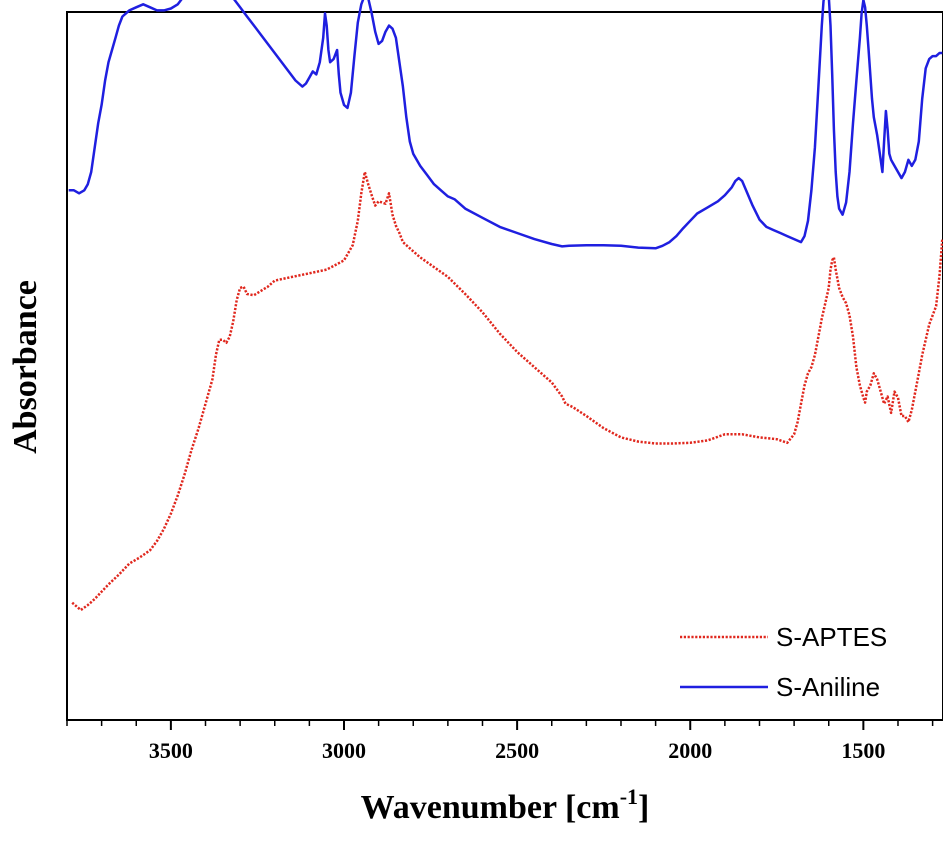 The image size is (943, 841). Describe the element at coordinates (643, 807) in the screenshot. I see `x-axis-title-close: ]` at that location.